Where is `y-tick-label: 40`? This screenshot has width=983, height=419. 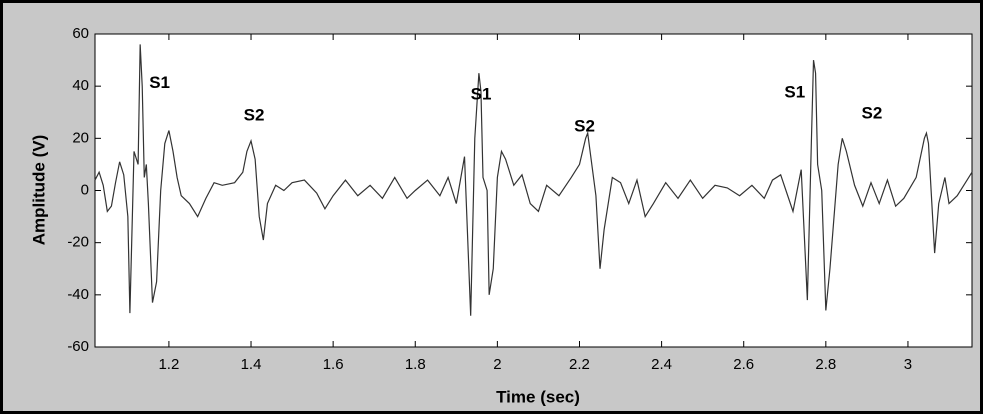 y-tick-label: 40 is located at coordinates (80, 85).